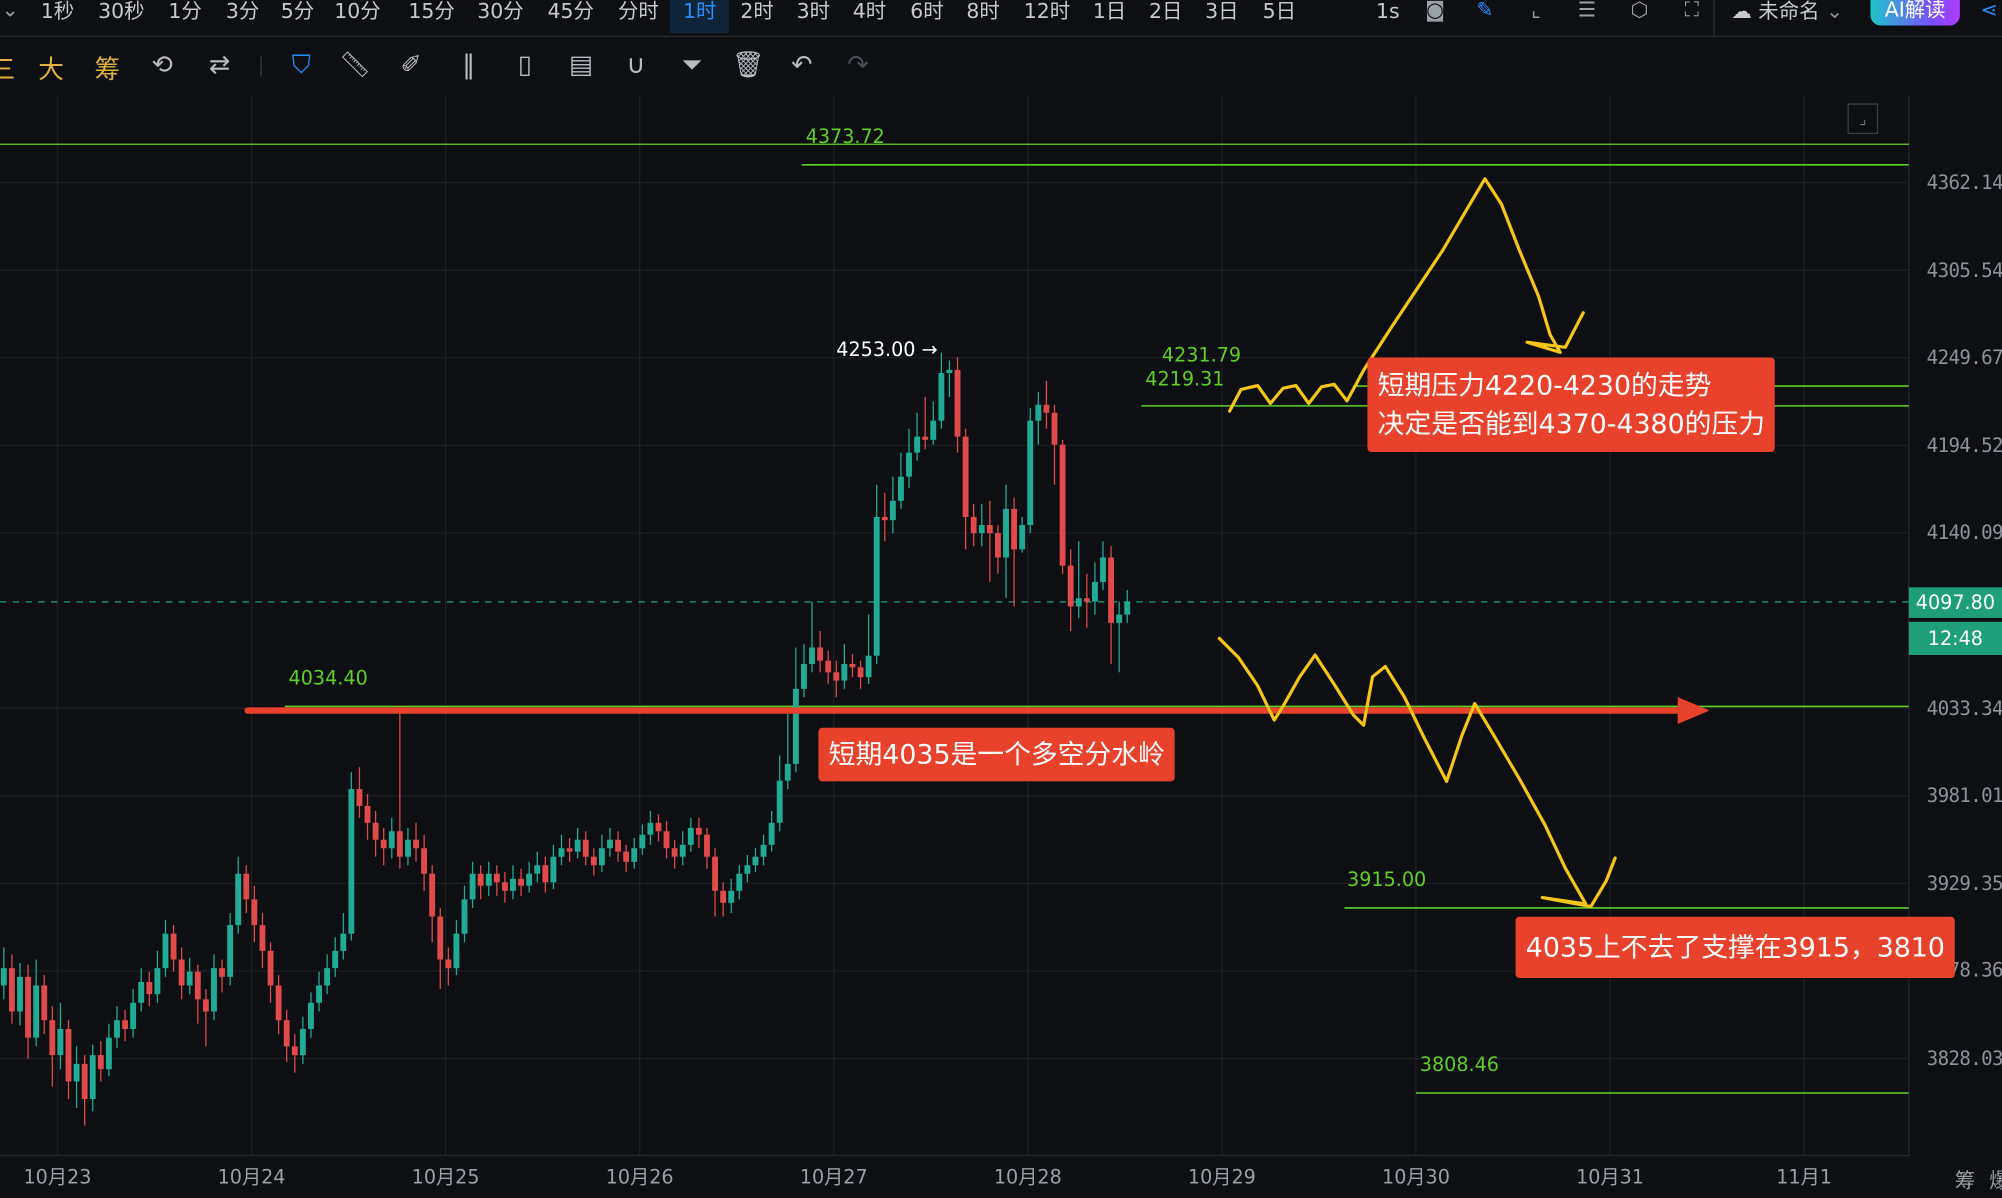 This screenshot has width=2002, height=1198. Describe the element at coordinates (1735, 947) in the screenshot. I see `annotation-support: 4035上不去了支撑在3915，3810` at that location.